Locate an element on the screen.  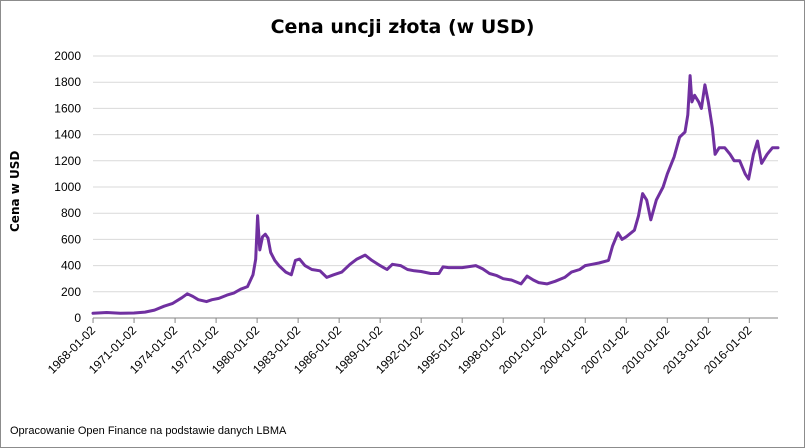
y-tick-label: 0 is located at coordinates (77, 318).